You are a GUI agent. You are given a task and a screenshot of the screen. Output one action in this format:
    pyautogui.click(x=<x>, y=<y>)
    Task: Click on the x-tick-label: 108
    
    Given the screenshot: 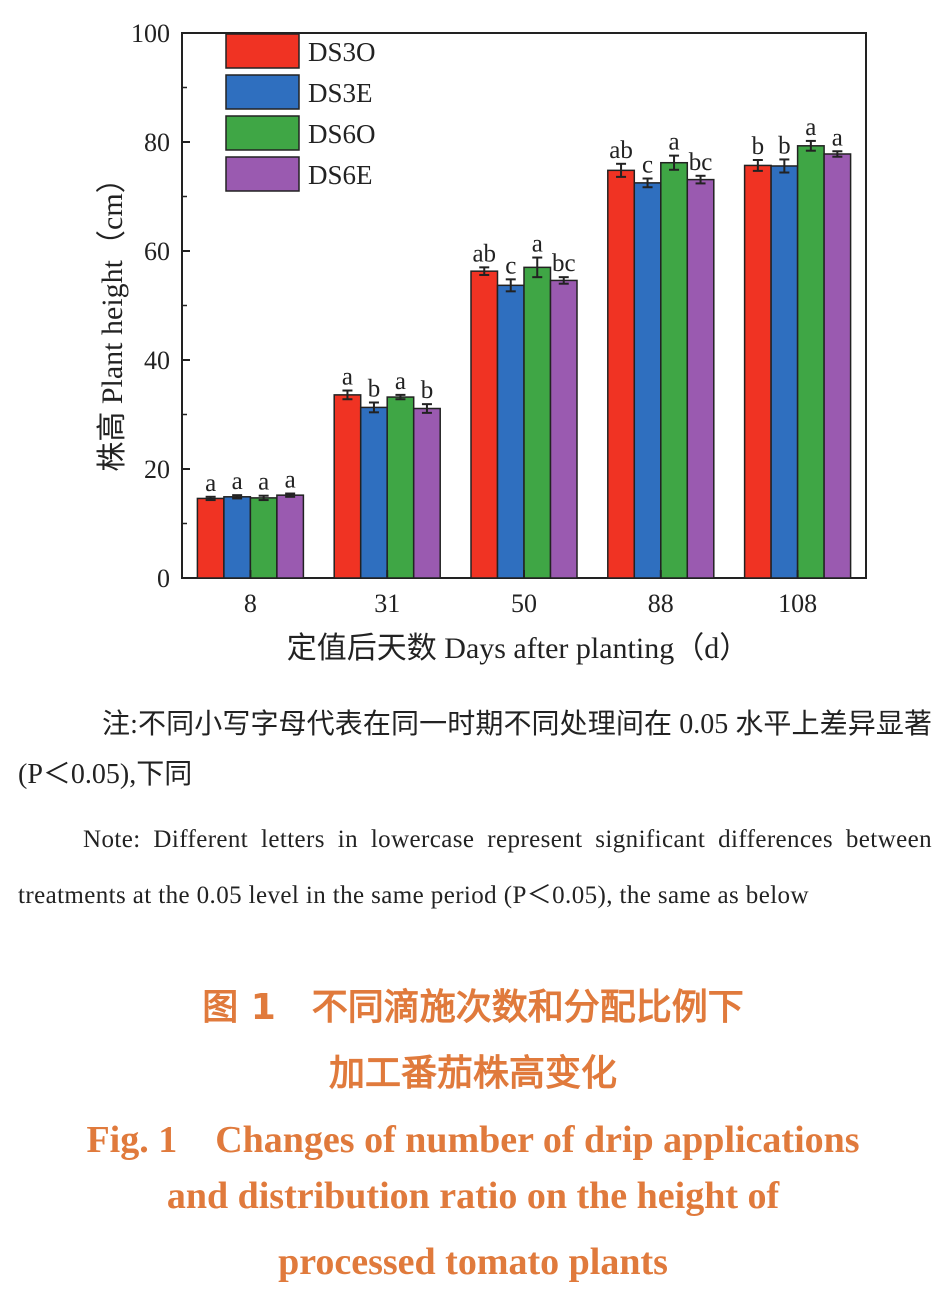 What is the action you would take?
    pyautogui.click(x=797, y=603)
    